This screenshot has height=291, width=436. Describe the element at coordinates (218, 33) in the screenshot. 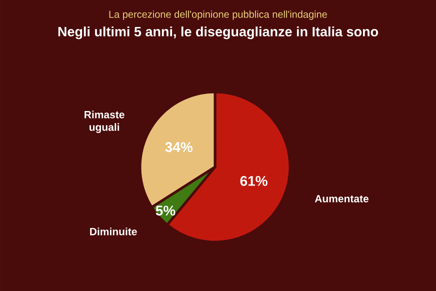

I see `chart-subtitle: Negli ultimi 5 anni, le diseguaglianze in Italia sono` at that location.